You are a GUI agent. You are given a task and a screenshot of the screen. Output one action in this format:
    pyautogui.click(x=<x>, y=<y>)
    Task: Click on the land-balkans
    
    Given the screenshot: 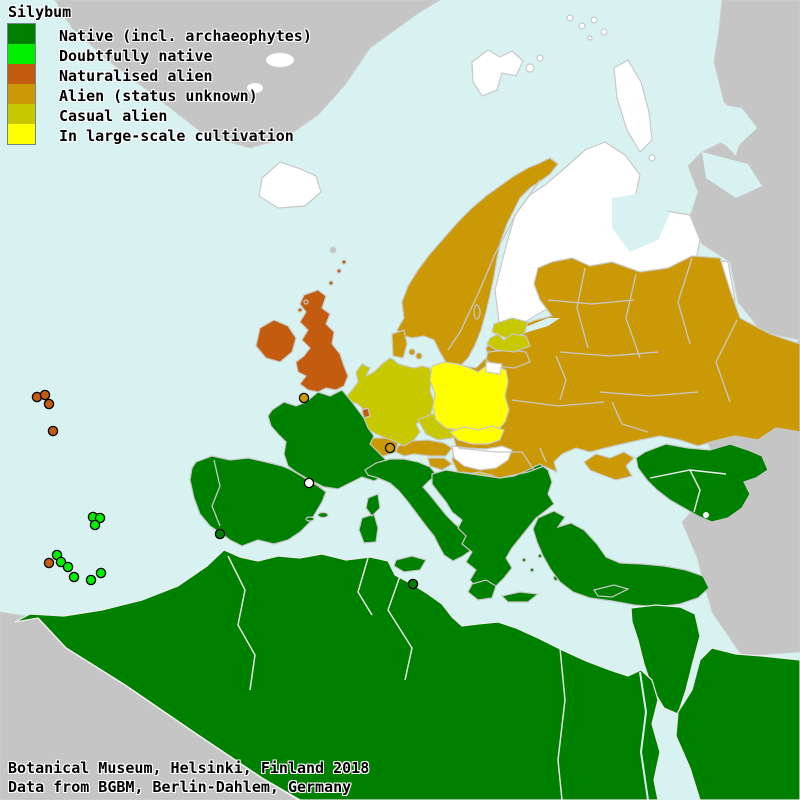 What is the action you would take?
    pyautogui.click(x=493, y=529)
    